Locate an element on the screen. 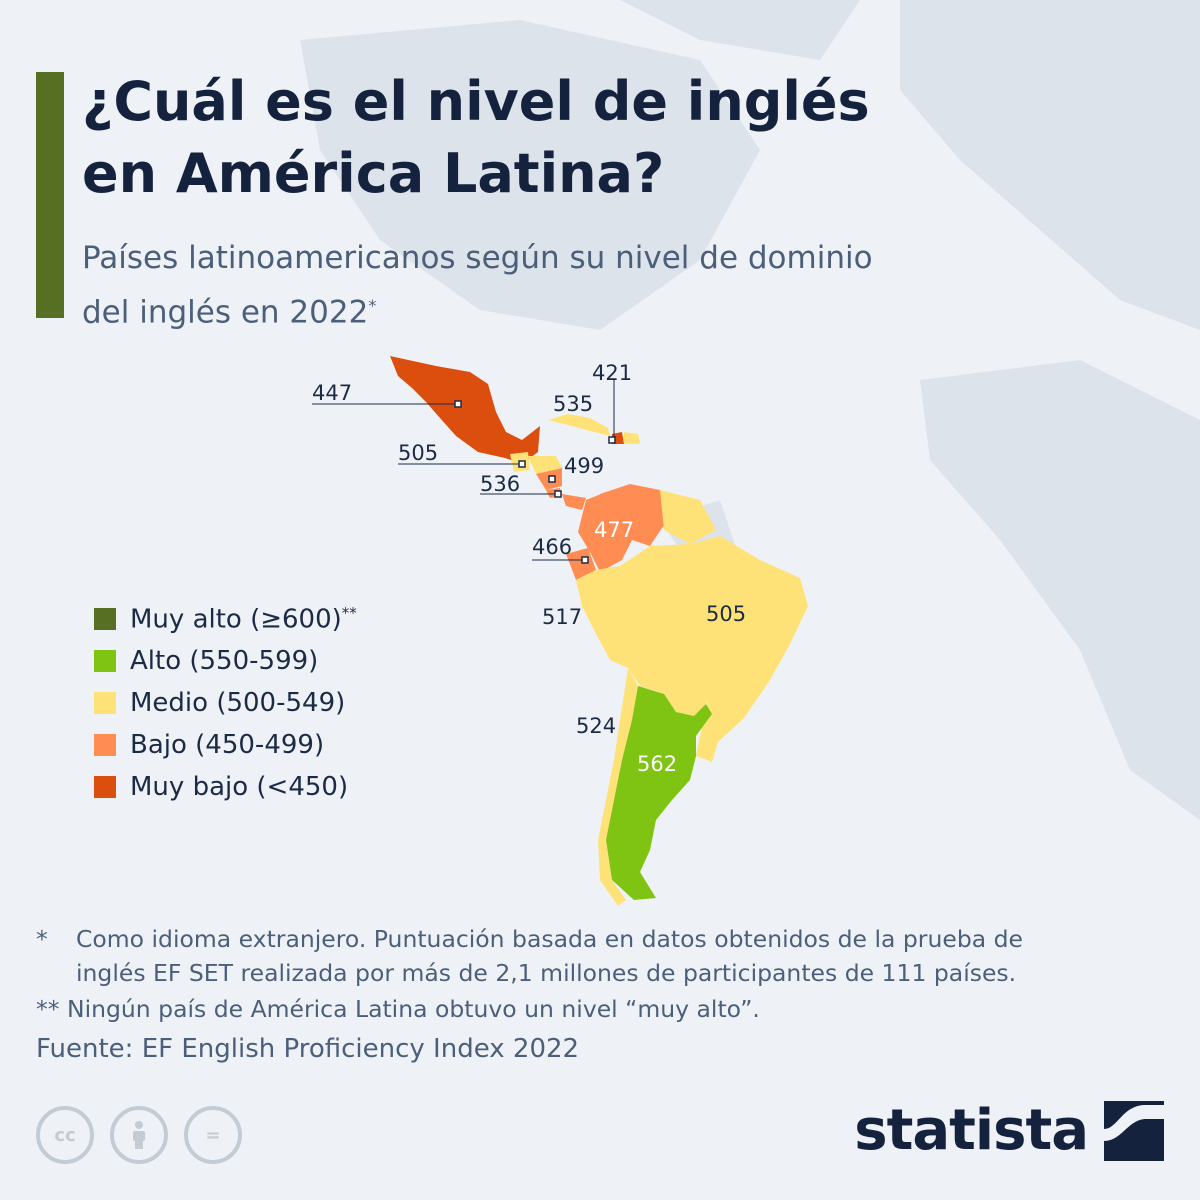 The image size is (1200, 1200). region-honduras is located at coordinates (545, 465).